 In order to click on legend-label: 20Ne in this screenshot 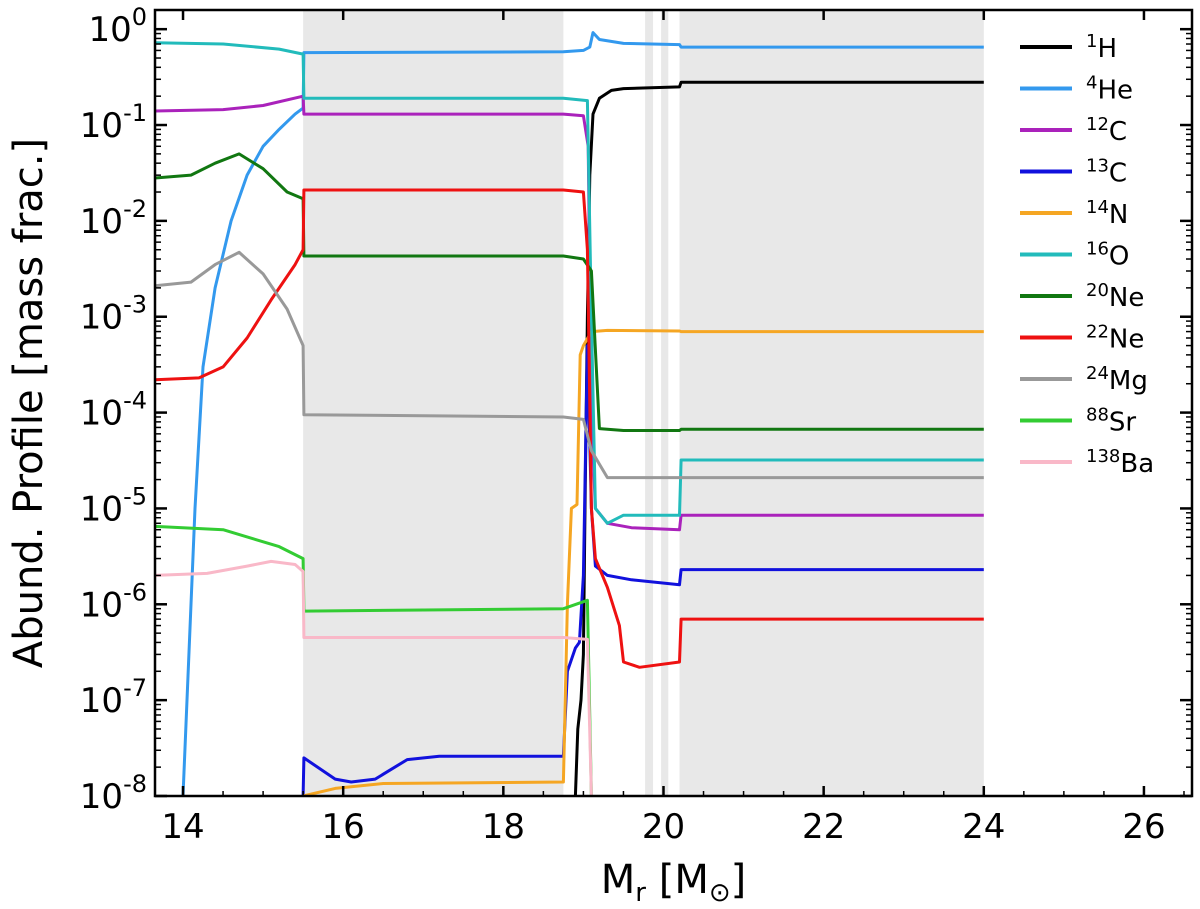, I will do `click(1115, 296)`.